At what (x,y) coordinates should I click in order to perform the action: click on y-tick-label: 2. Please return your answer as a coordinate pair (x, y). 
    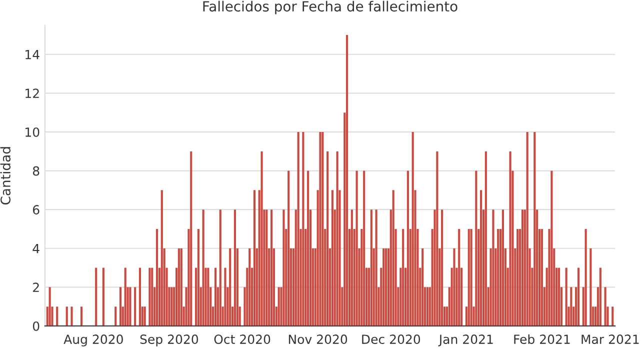
    Looking at the image, I should click on (36, 287).